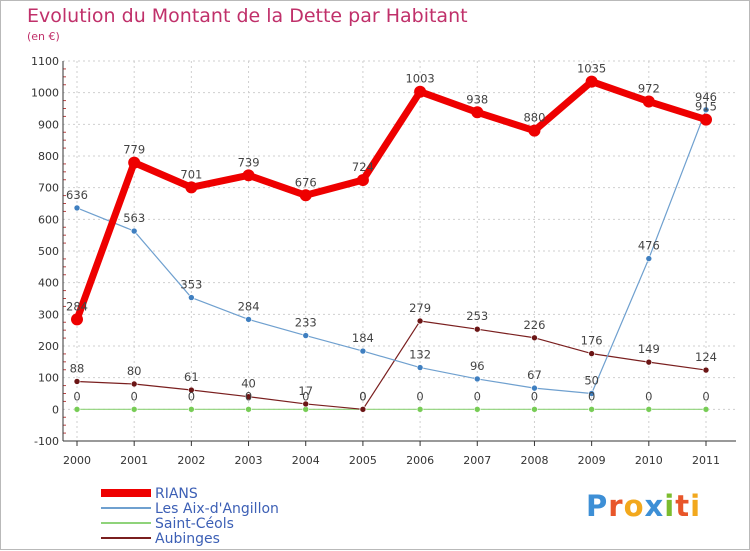  What do you see at coordinates (46, 441) in the screenshot?
I see `y-tick-label: -100` at bounding box center [46, 441].